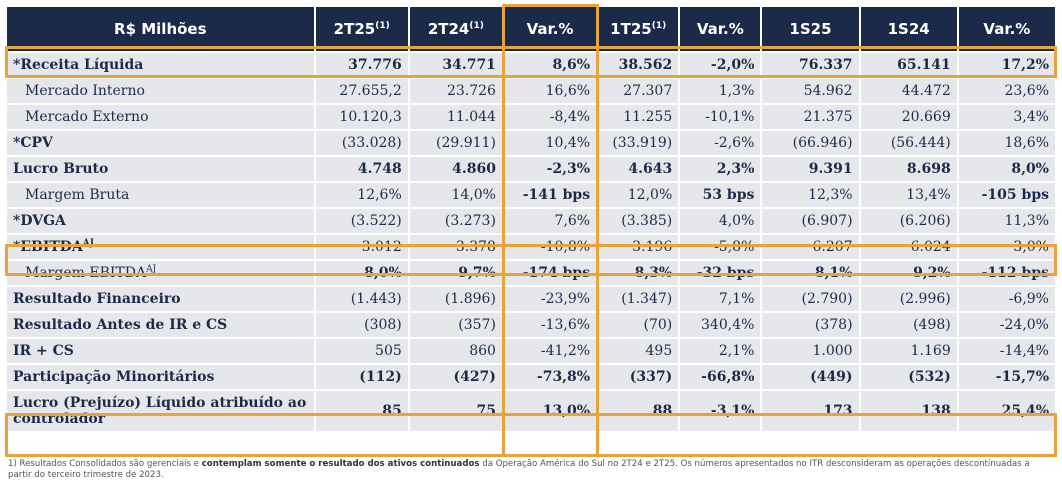 The image size is (1062, 490). I want to click on column-header-3: Var.%, so click(550, 29).